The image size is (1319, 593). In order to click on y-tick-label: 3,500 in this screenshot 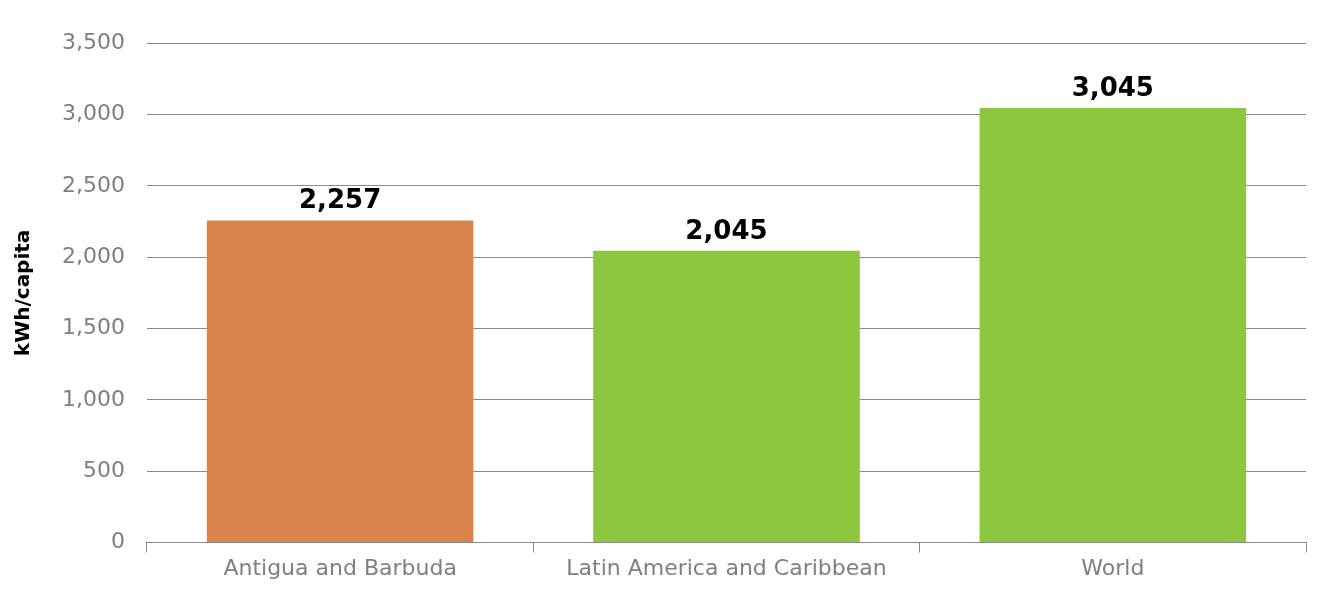, I will do `click(93, 41)`.